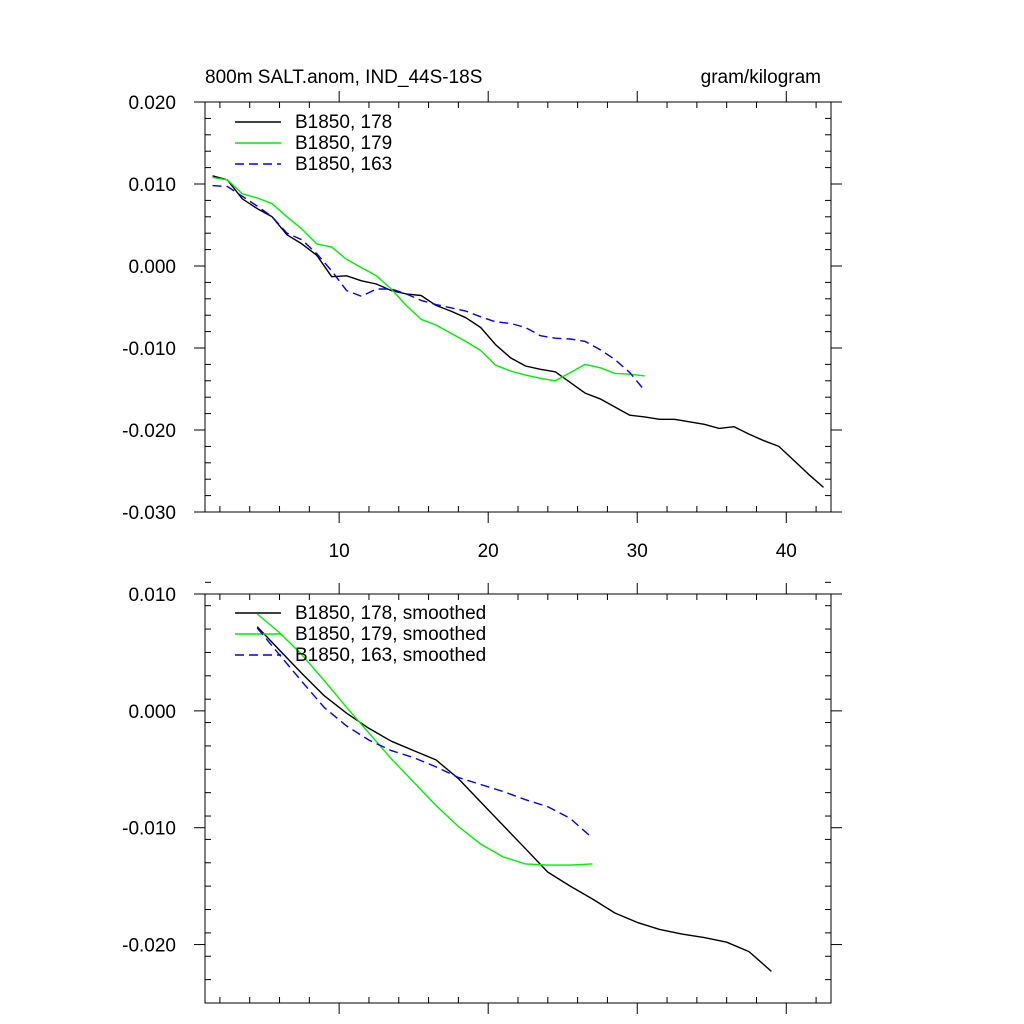 This screenshot has width=1024, height=1024. Describe the element at coordinates (343, 164) in the screenshot. I see `legend-label: B1850, 163` at that location.